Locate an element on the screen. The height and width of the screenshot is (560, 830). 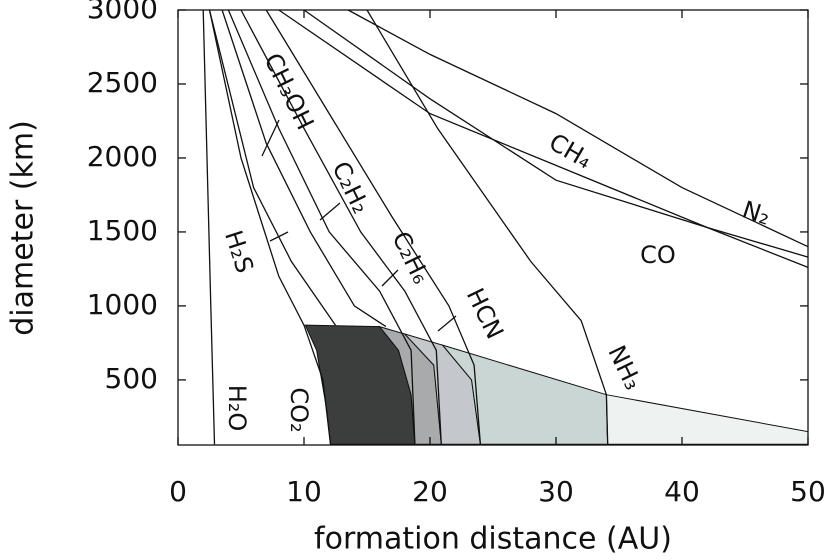
x-tick-label: 0 is located at coordinates (178, 491).